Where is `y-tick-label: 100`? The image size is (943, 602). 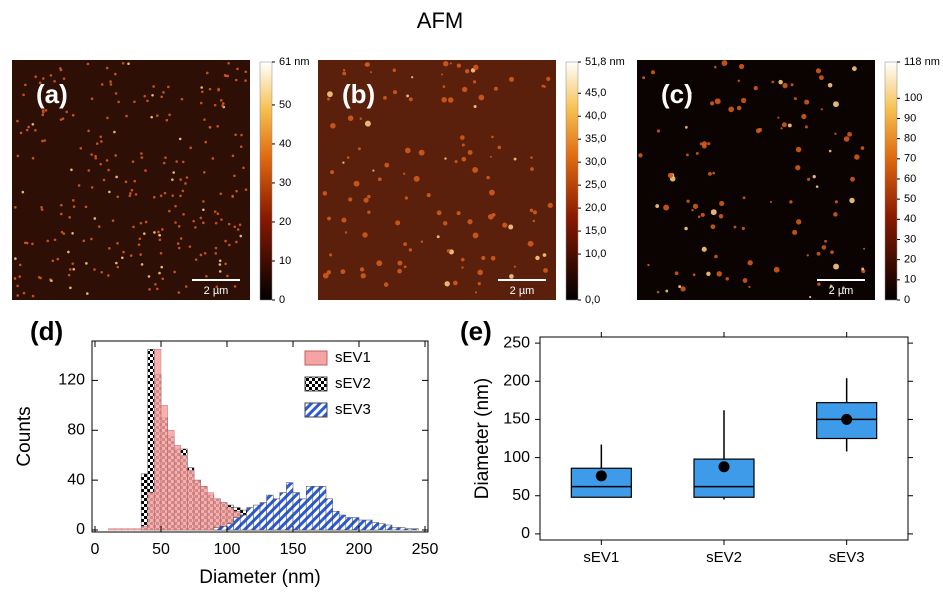 y-tick-label: 100 is located at coordinates (516, 457).